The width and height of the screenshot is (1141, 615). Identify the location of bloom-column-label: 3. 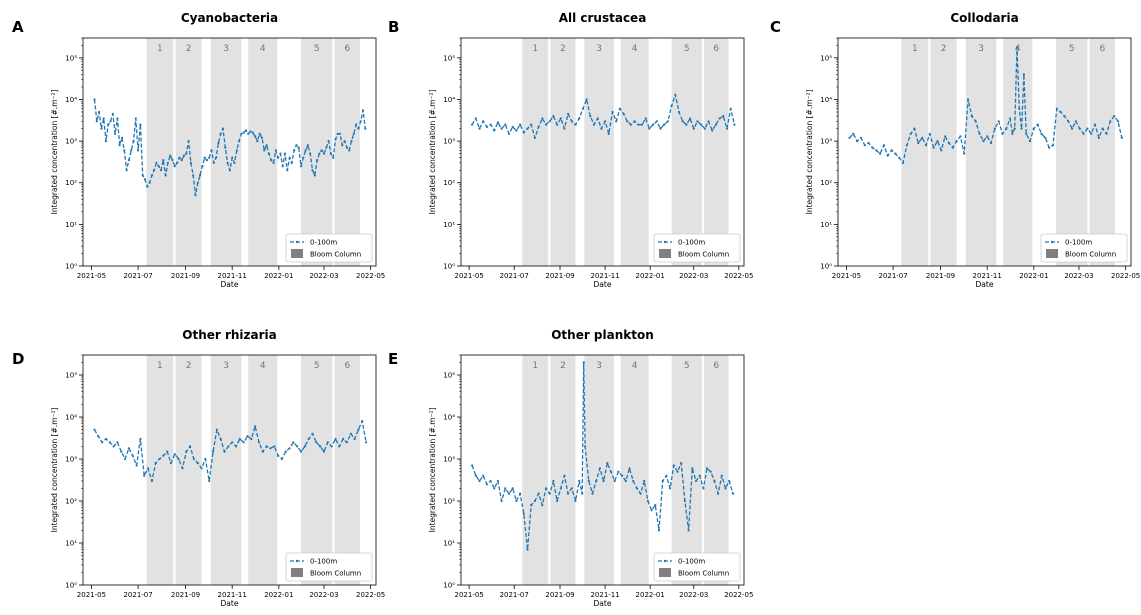
(981, 49).